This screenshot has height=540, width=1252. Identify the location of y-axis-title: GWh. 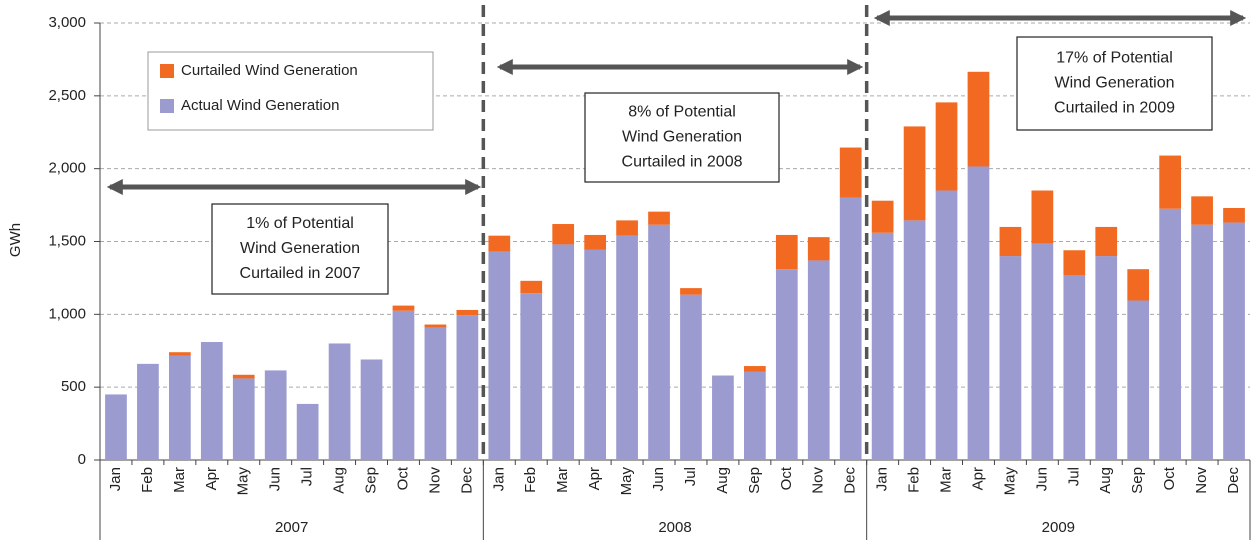
(15, 240).